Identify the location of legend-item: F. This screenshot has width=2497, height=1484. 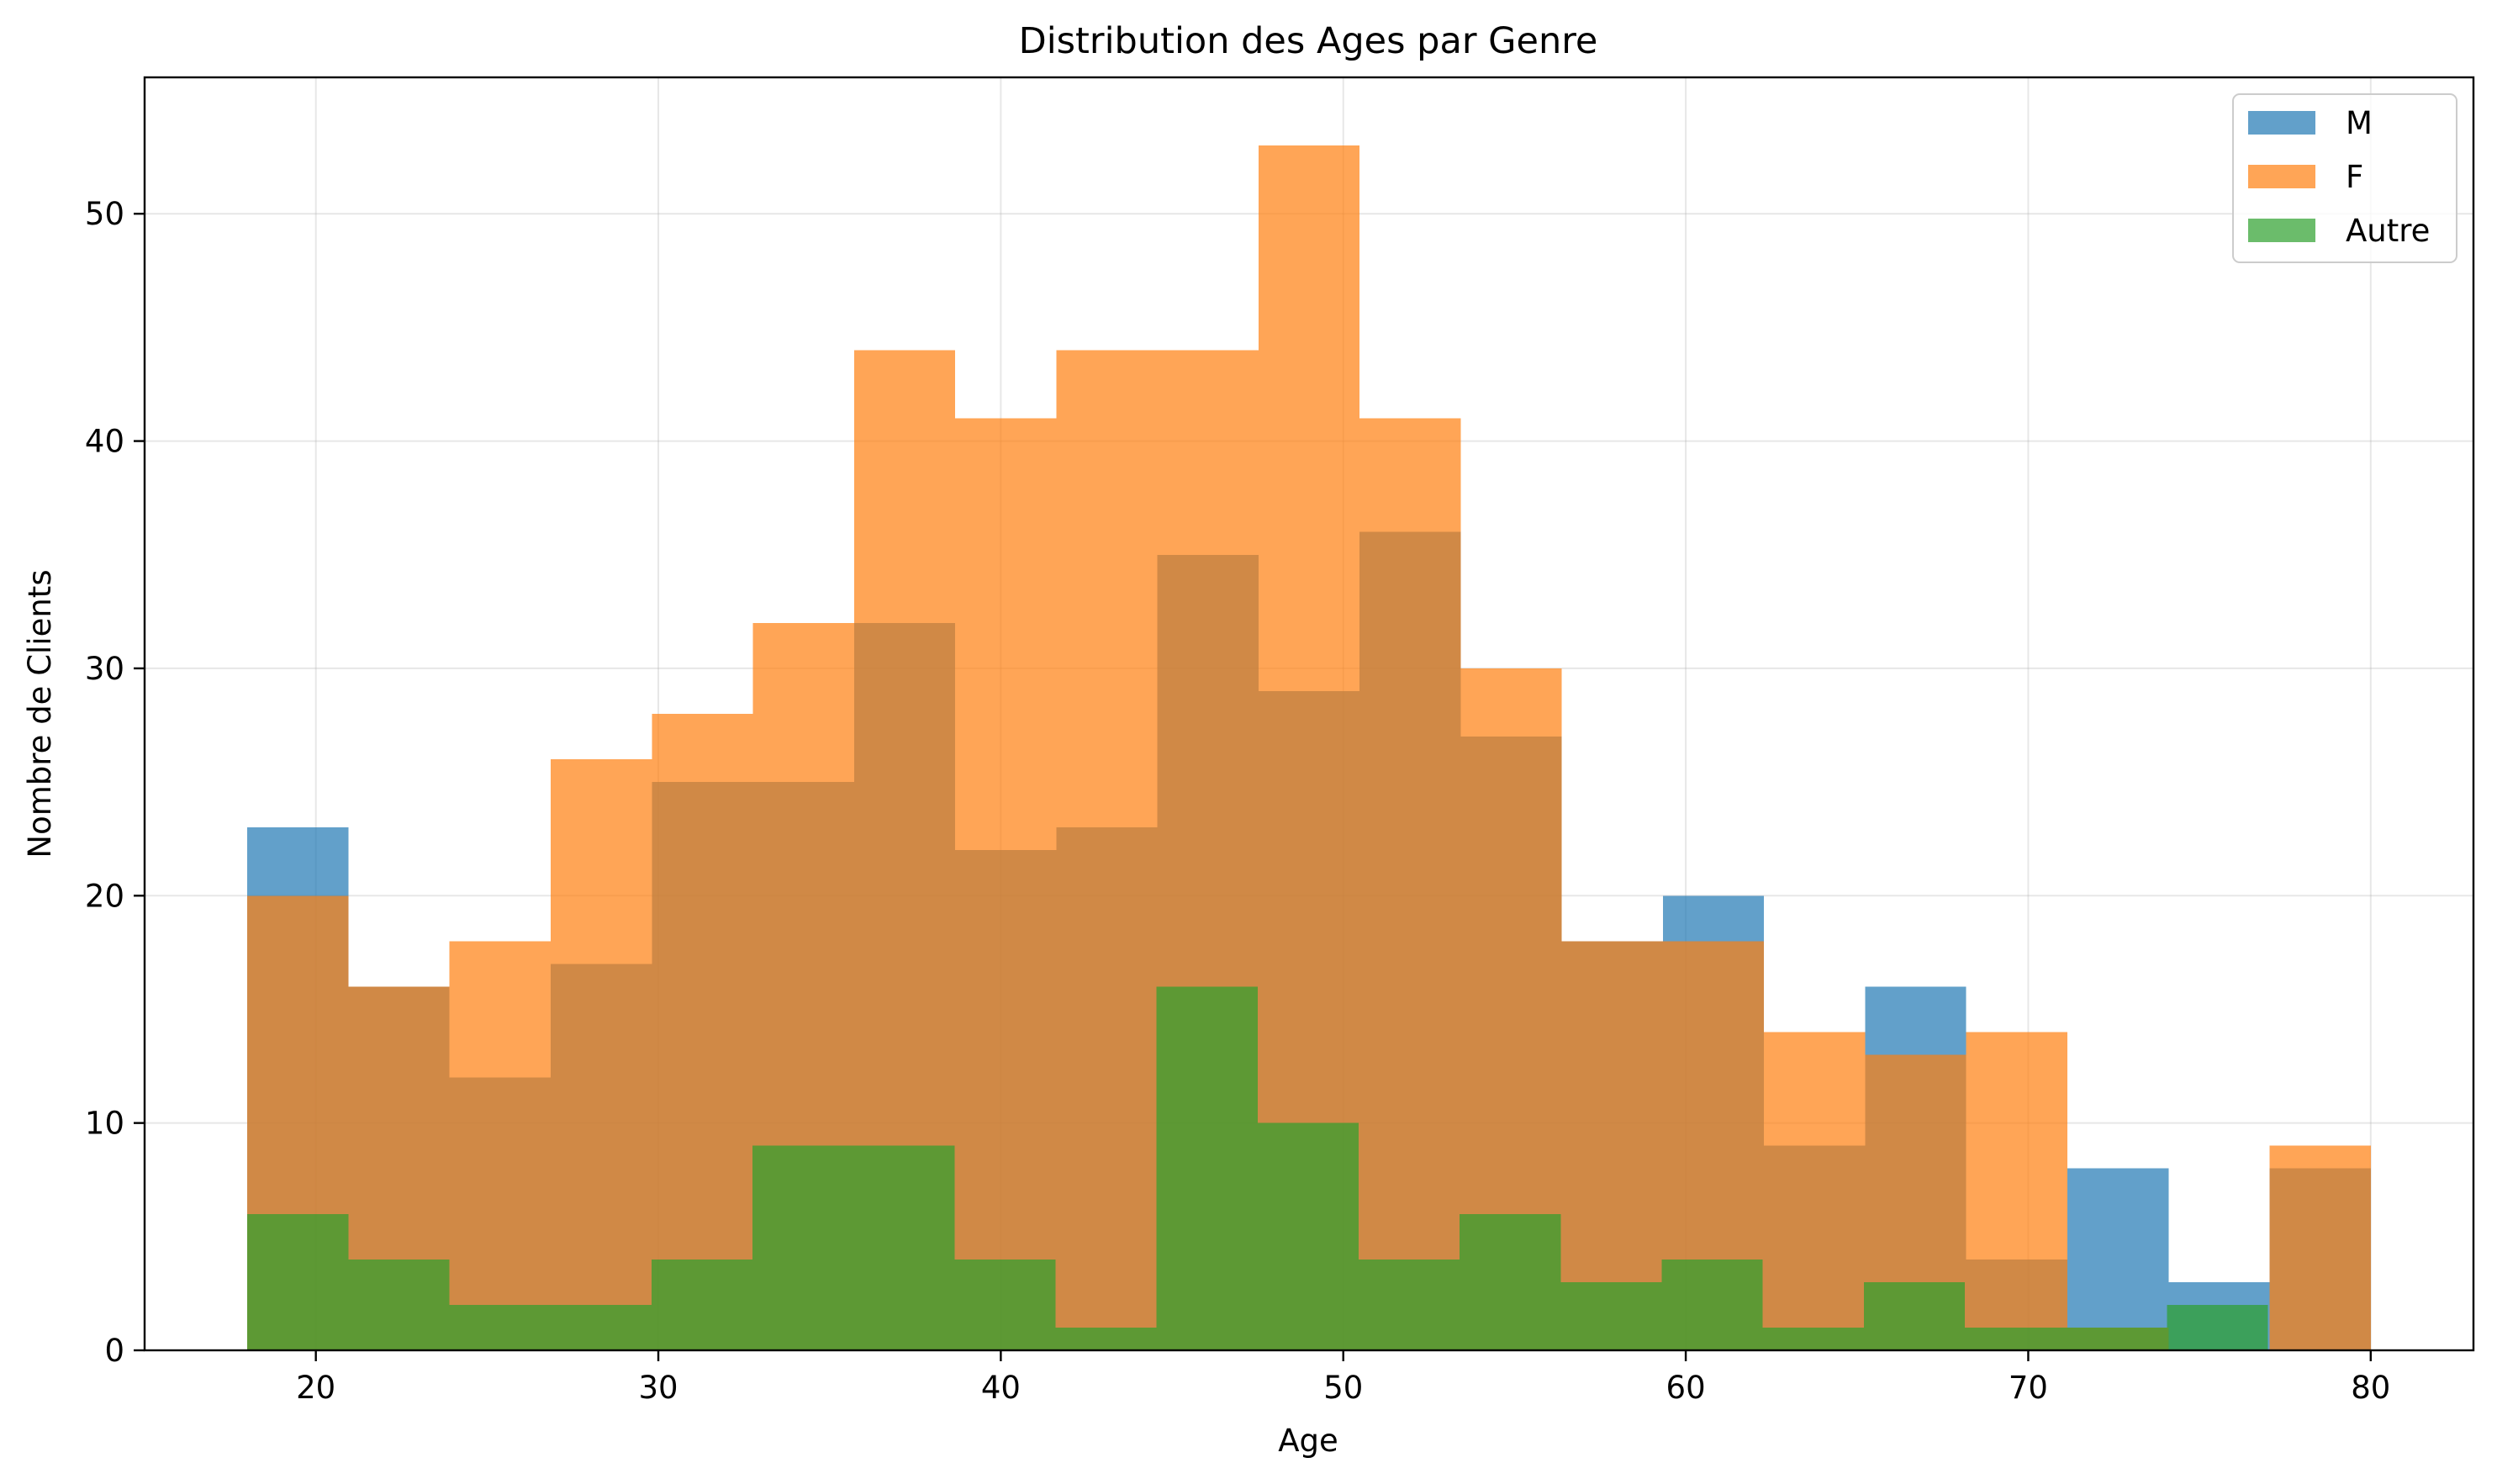
(2305, 177).